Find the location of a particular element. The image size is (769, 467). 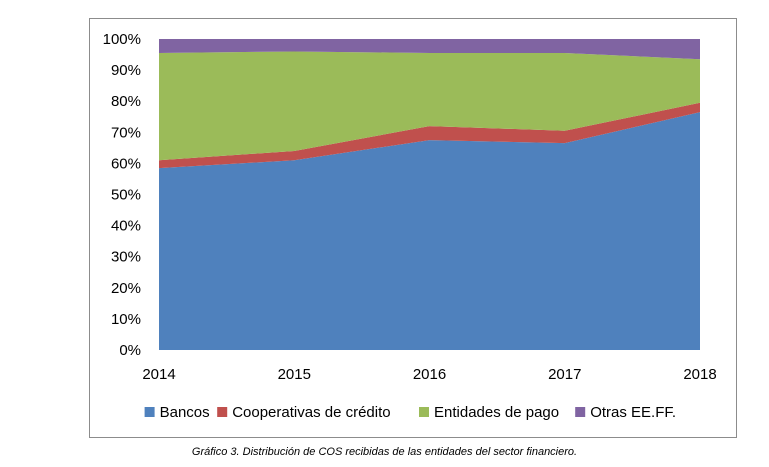

y-tick-label: 90% is located at coordinates (126, 70).